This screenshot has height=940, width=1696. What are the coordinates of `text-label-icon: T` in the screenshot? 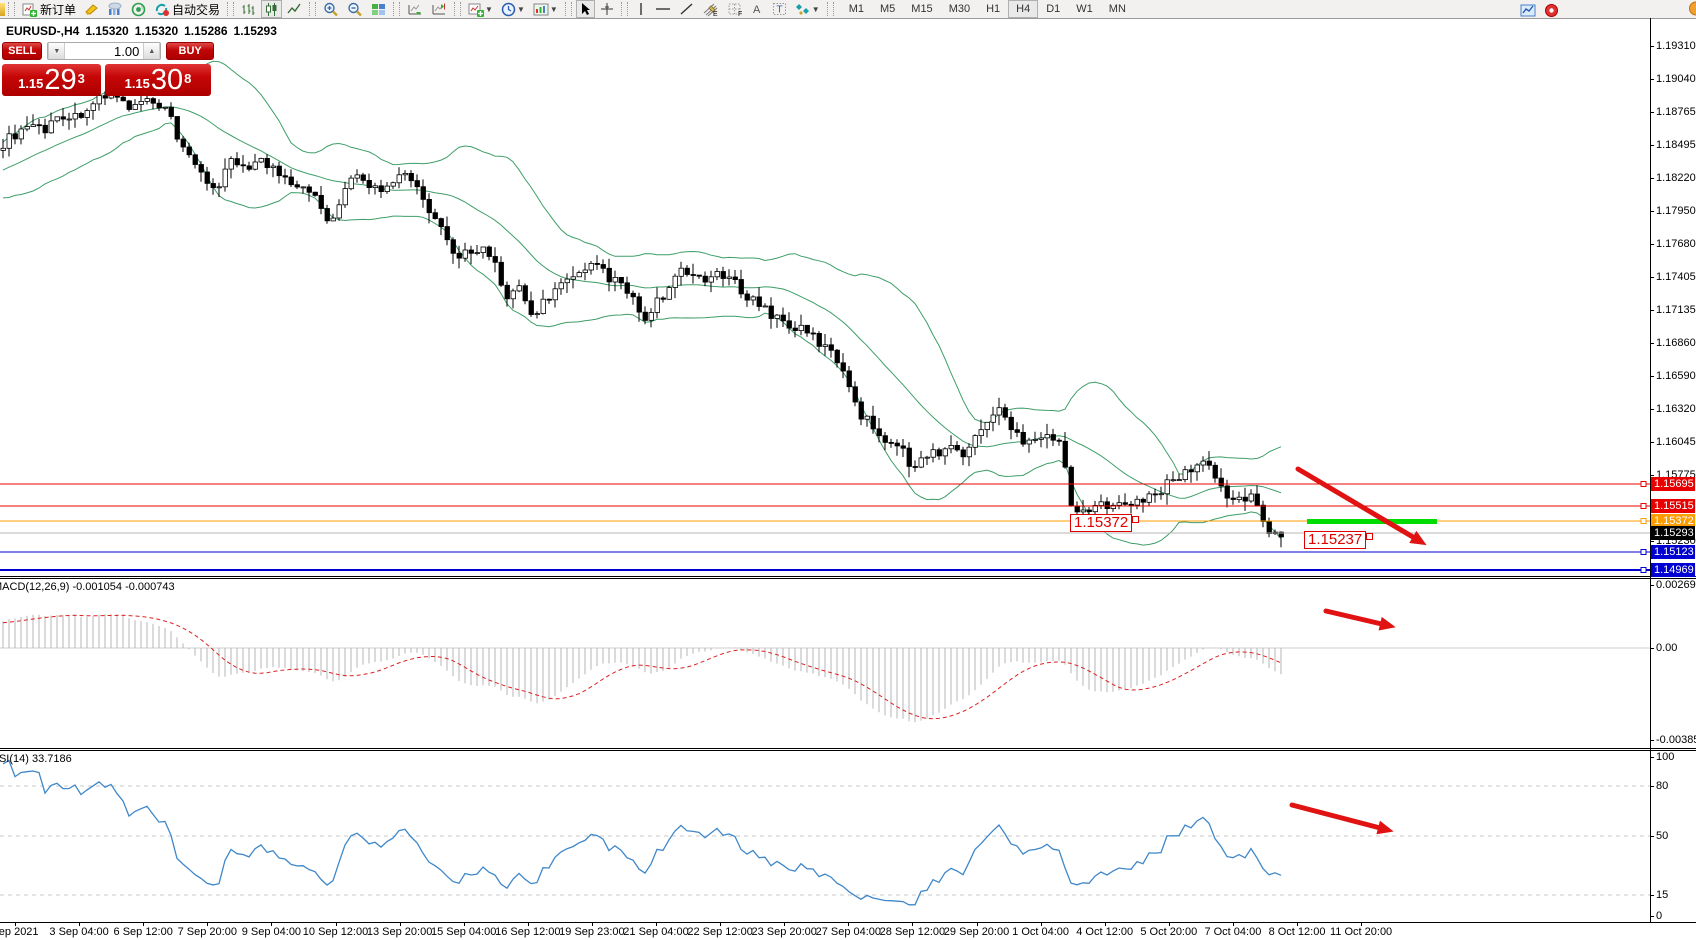 It's located at (779, 9).